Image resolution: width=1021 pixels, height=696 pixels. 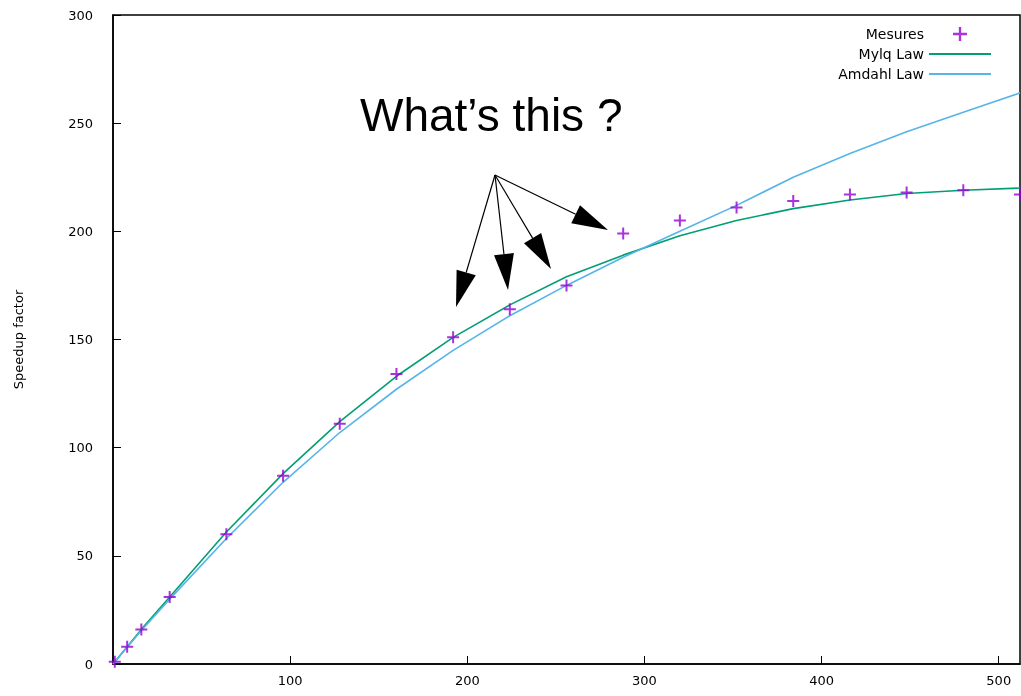 I want to click on x-tick-label: 200, so click(x=467, y=680).